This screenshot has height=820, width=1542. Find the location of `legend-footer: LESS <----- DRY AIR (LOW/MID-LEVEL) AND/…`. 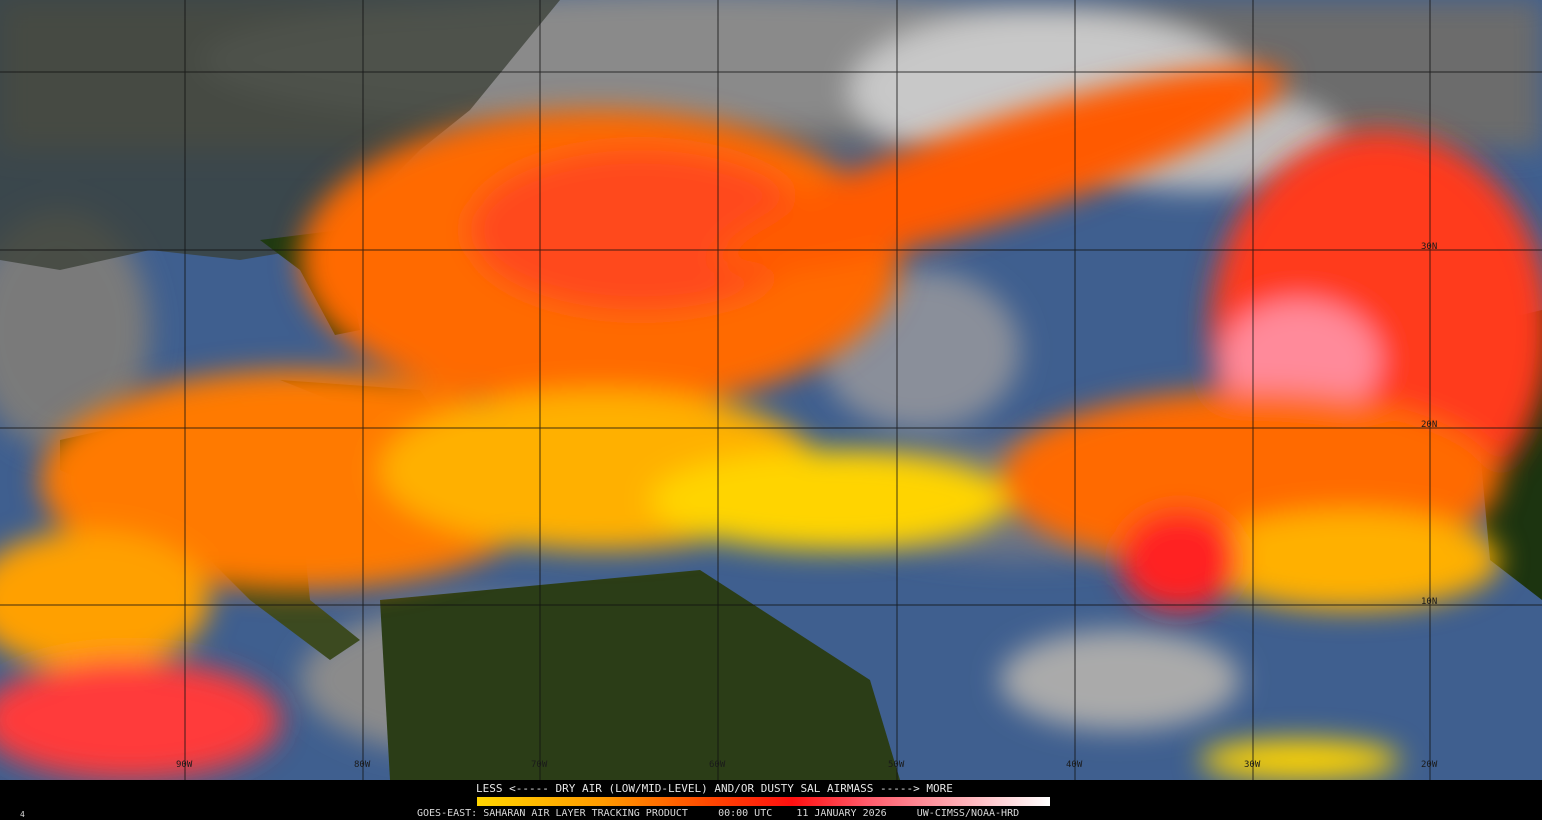

legend-footer: LESS <----- DRY AIR (LOW/MID-LEVEL) AND/… is located at coordinates (771, 800).